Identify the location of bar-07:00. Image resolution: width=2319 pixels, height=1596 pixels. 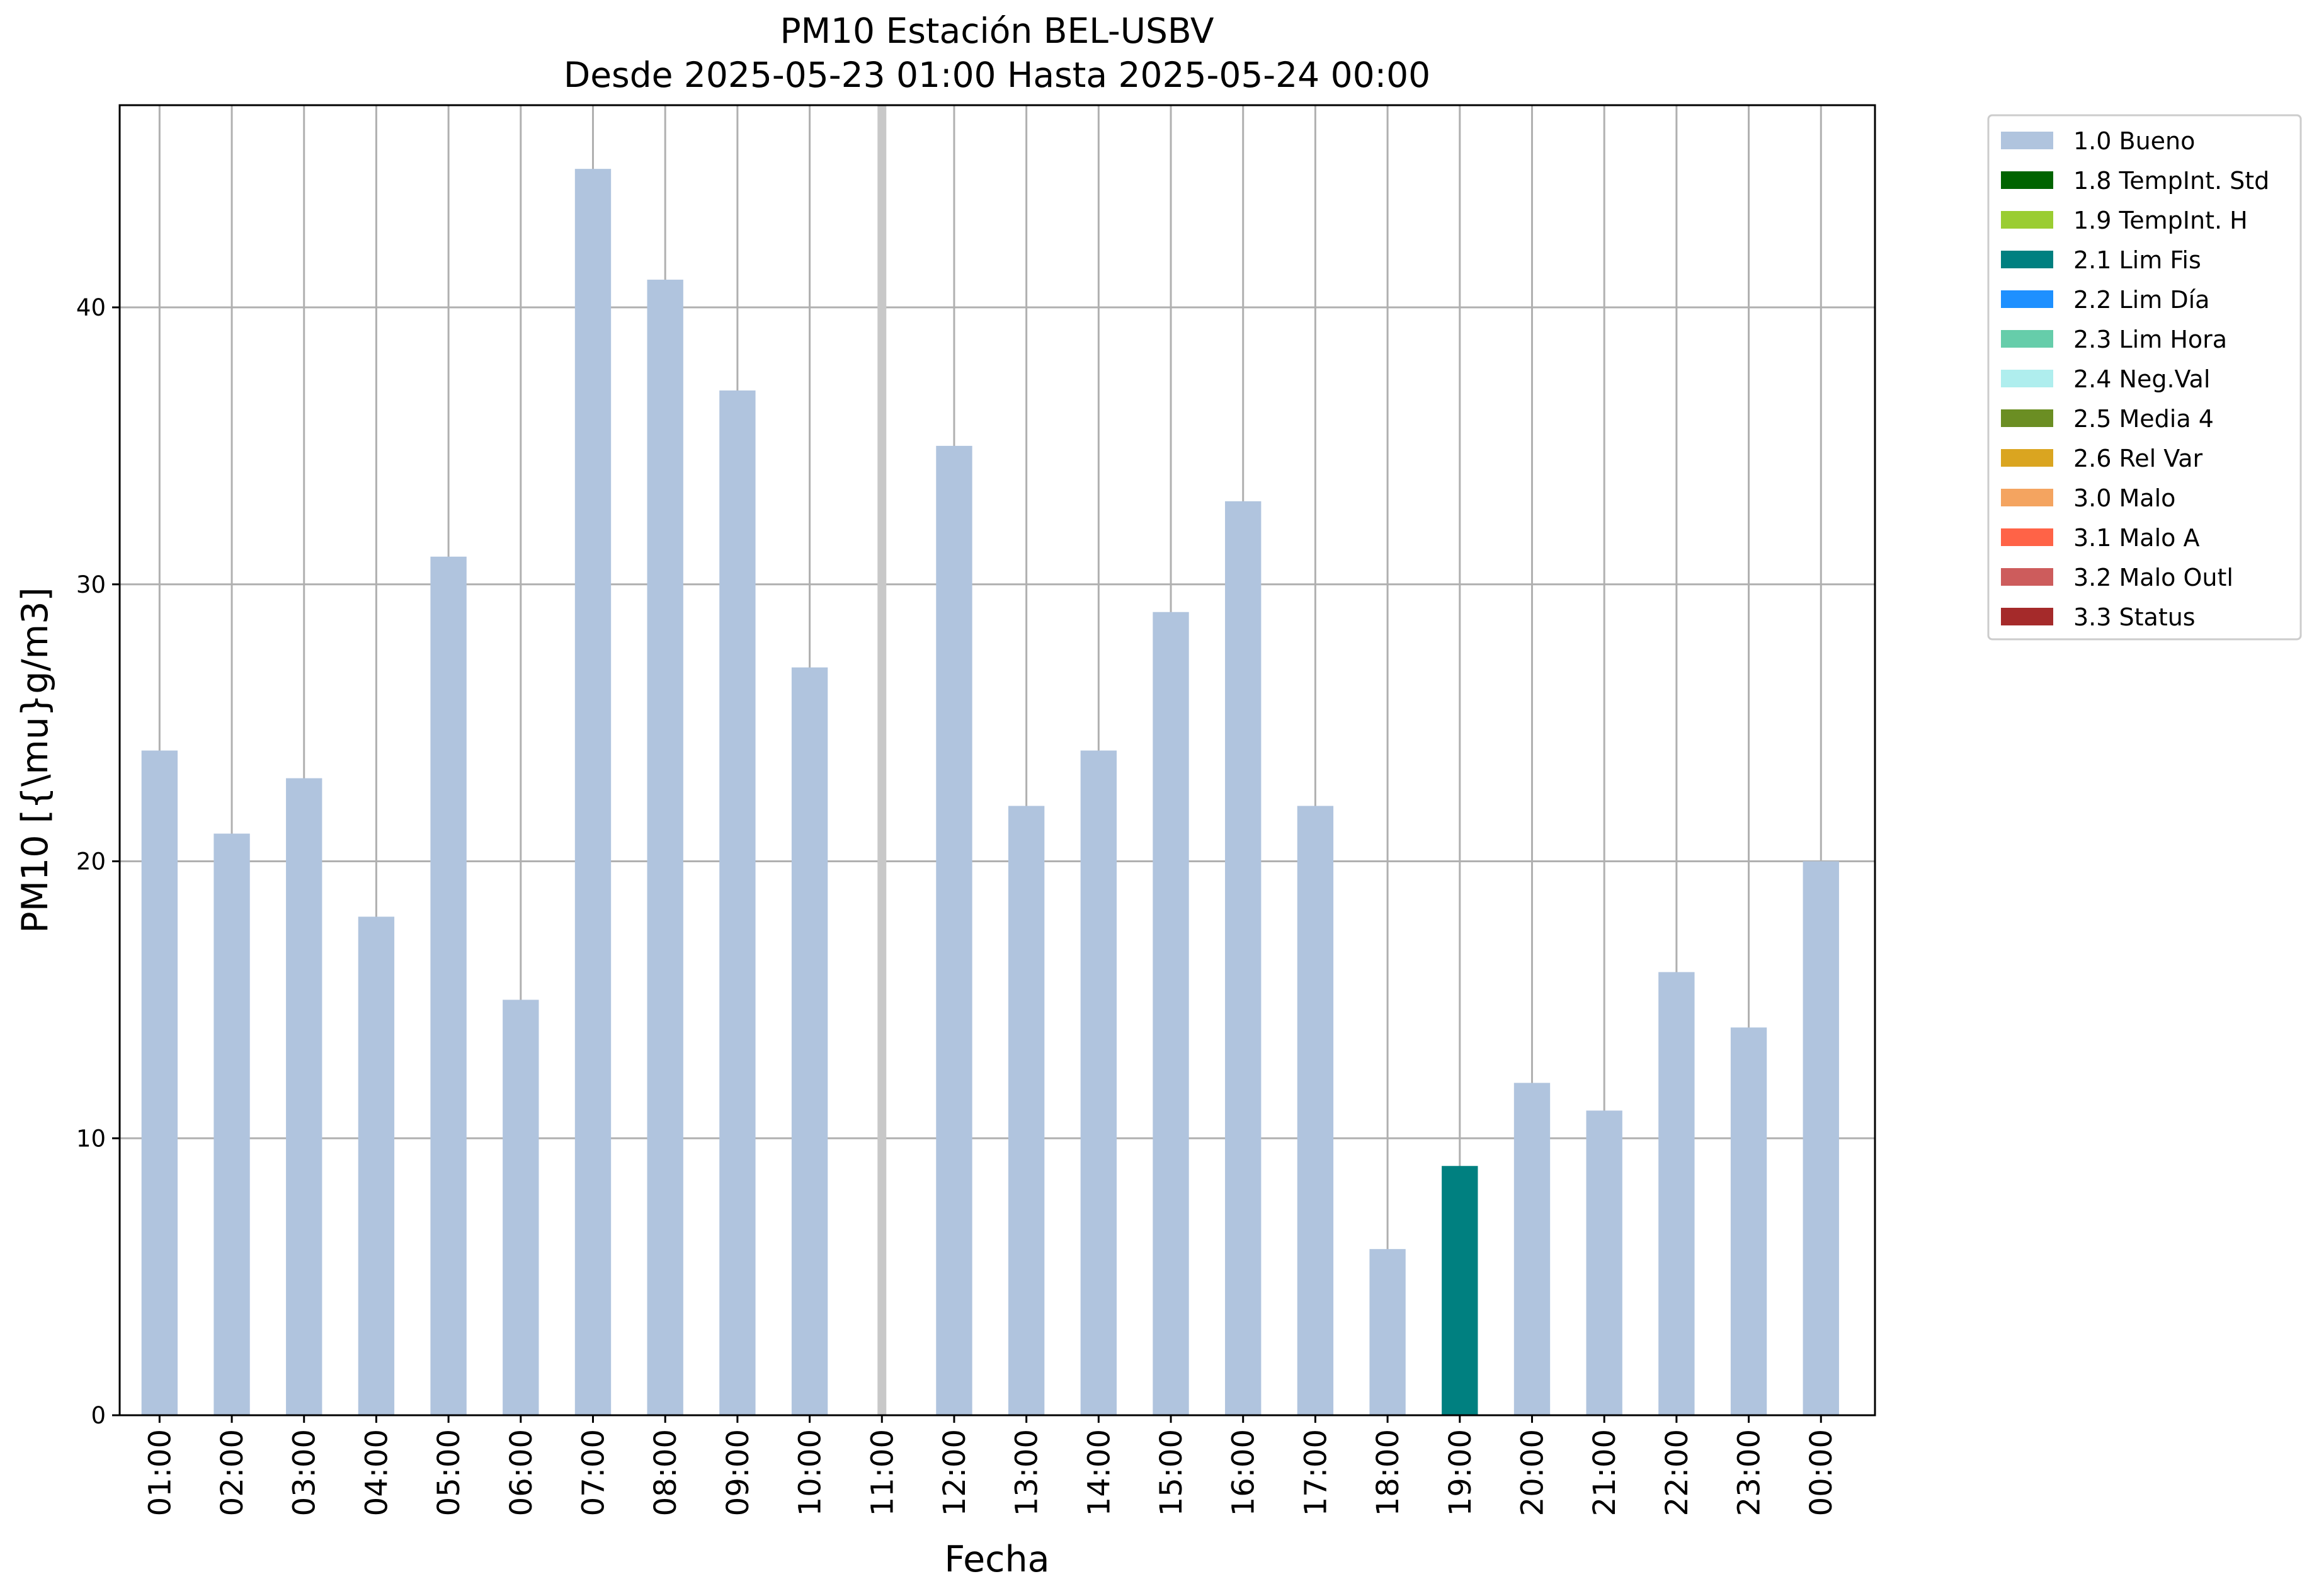
(593, 792).